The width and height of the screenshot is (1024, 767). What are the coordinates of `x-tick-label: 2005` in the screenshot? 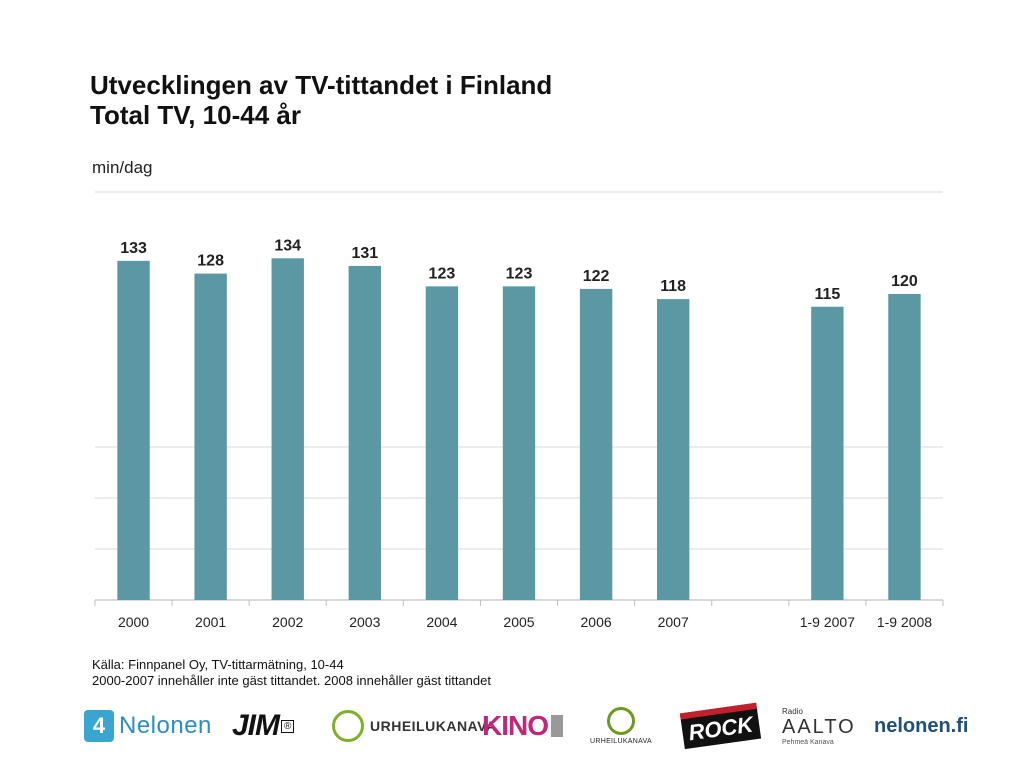 It's located at (518, 622).